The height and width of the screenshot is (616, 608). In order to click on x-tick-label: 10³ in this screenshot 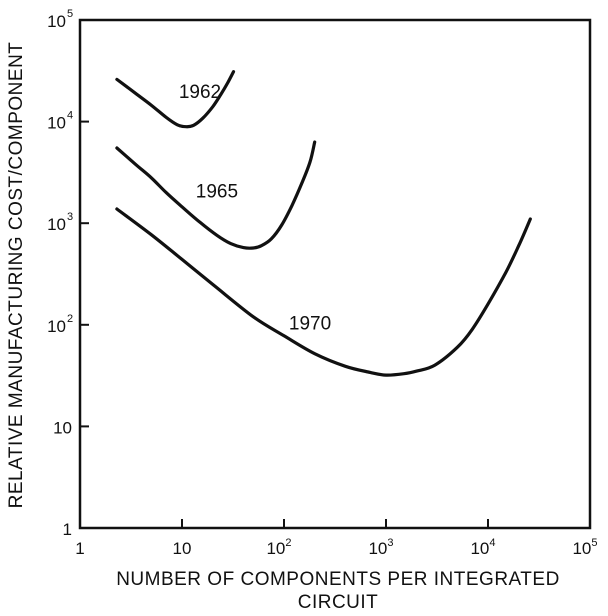, I will do `click(380, 547)`.